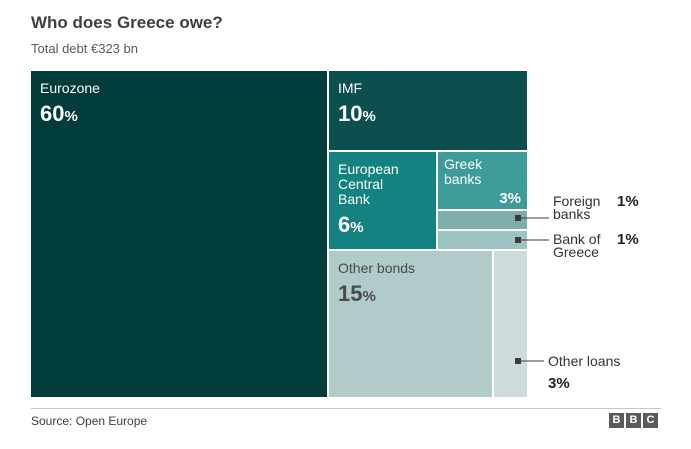 Image resolution: width=691 pixels, height=449 pixels. Describe the element at coordinates (59, 113) in the screenshot. I see `cell-value: 60%` at that location.